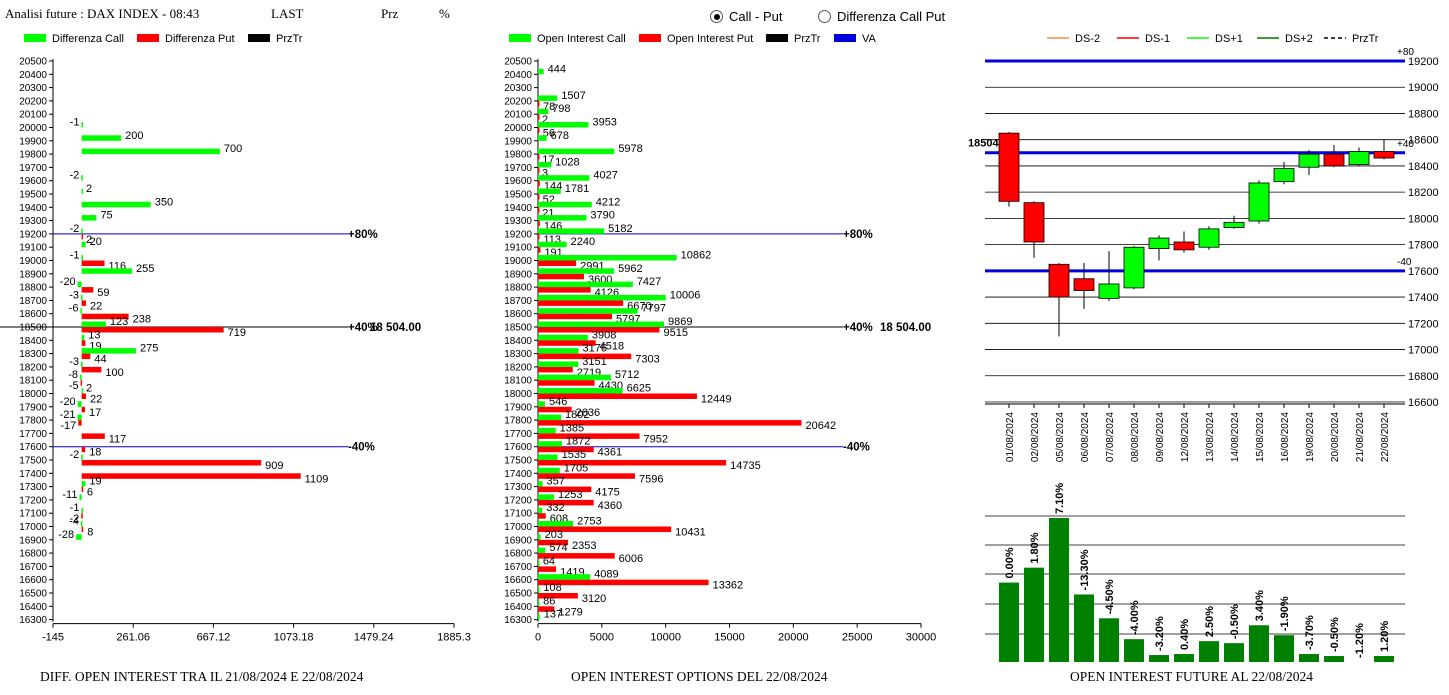 This screenshot has height=695, width=1449. Describe the element at coordinates (1404, 262) in the screenshot. I see `level-label: -40` at that location.